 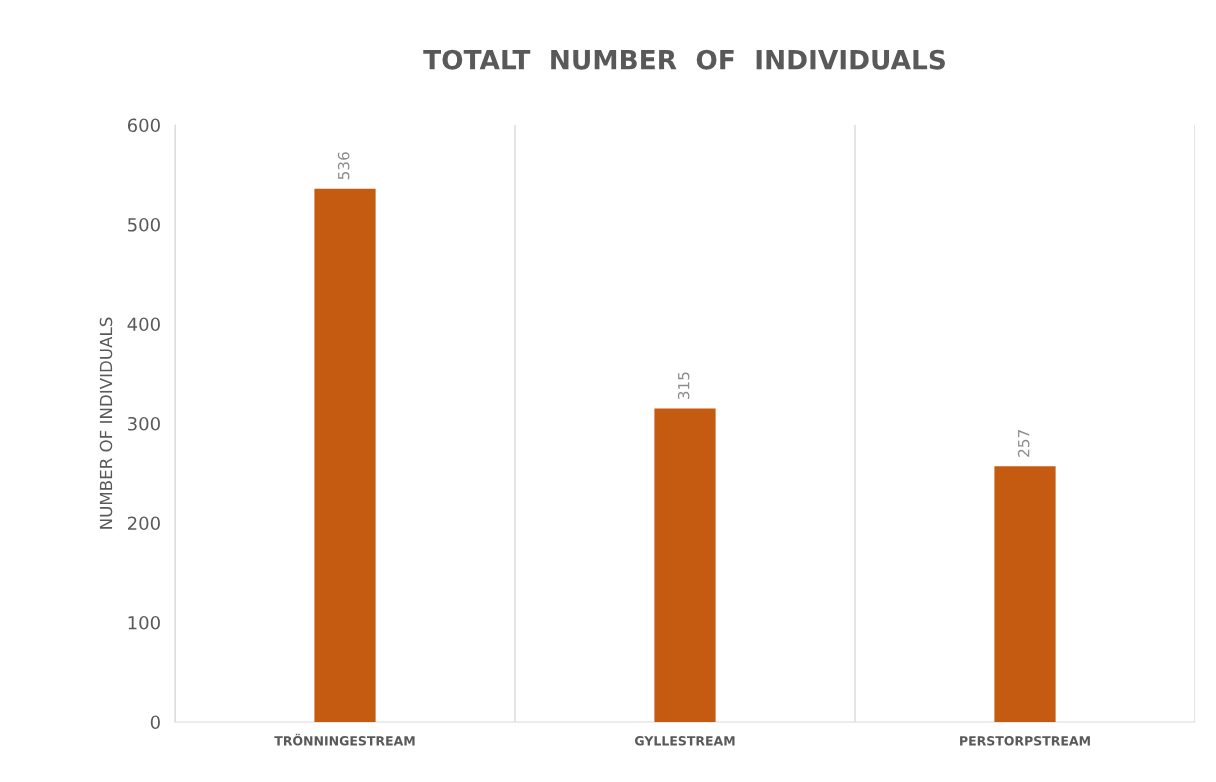 What do you see at coordinates (684, 741) in the screenshot?
I see `x-tick-label: GYLLESTREAM` at bounding box center [684, 741].